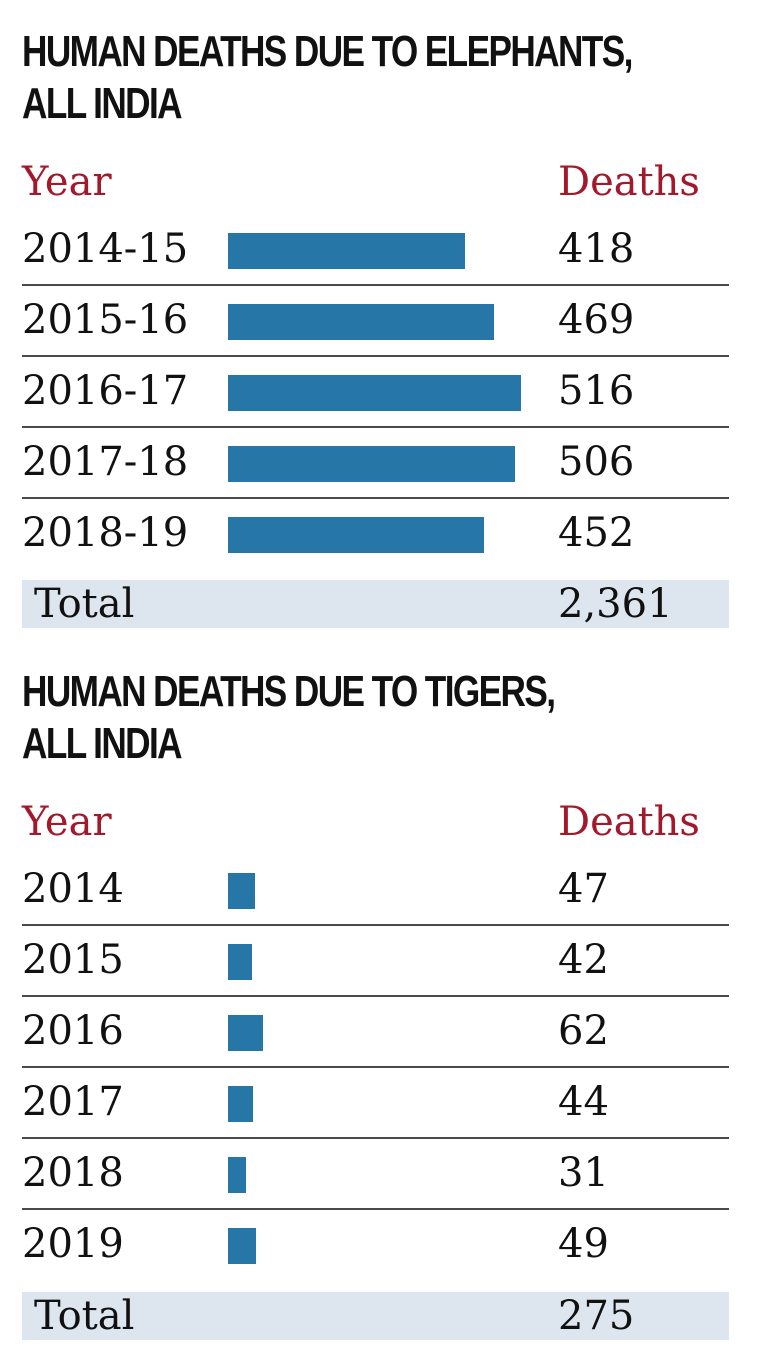  Describe the element at coordinates (105, 320) in the screenshot. I see `category-label: 2015-16` at that location.